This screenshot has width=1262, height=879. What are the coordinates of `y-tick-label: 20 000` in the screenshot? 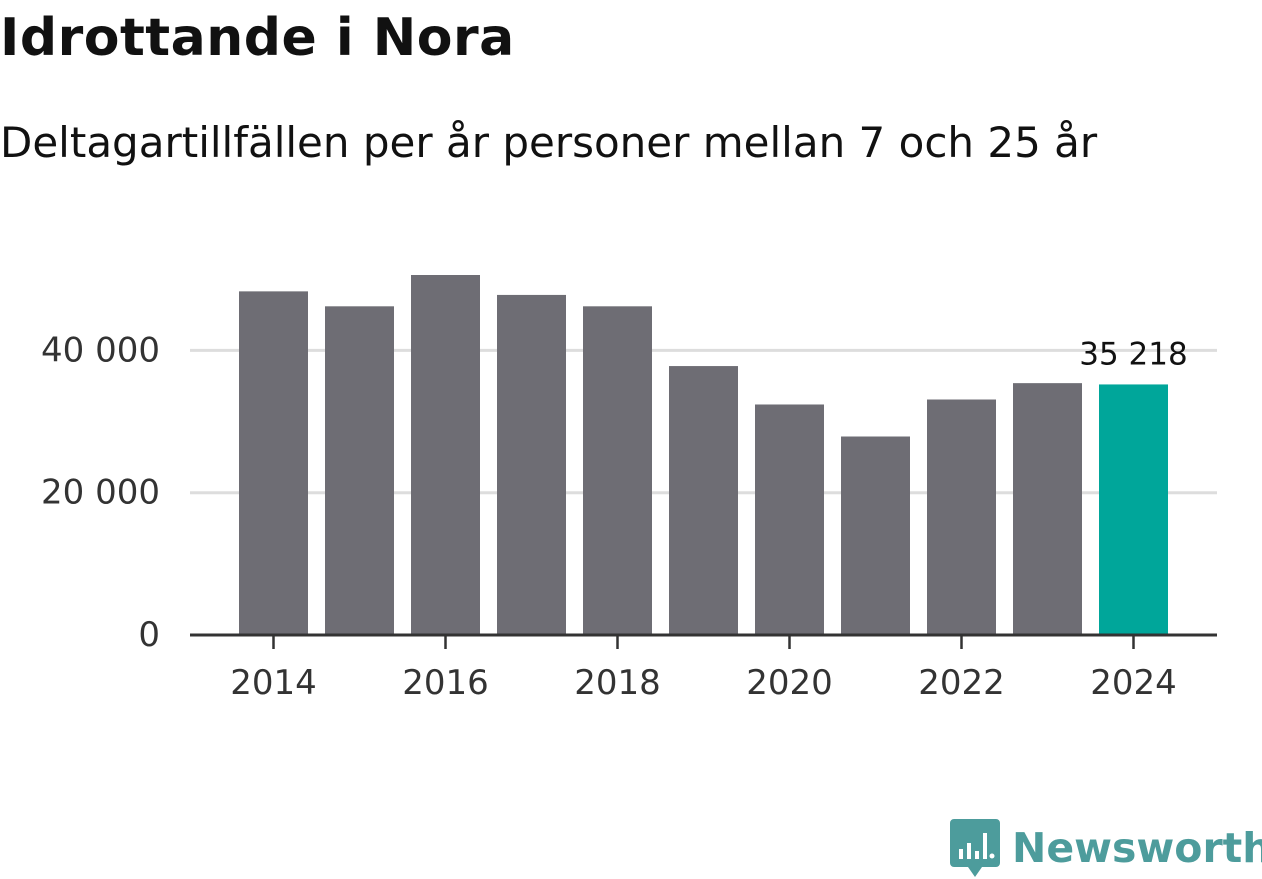 It's located at (100, 493).